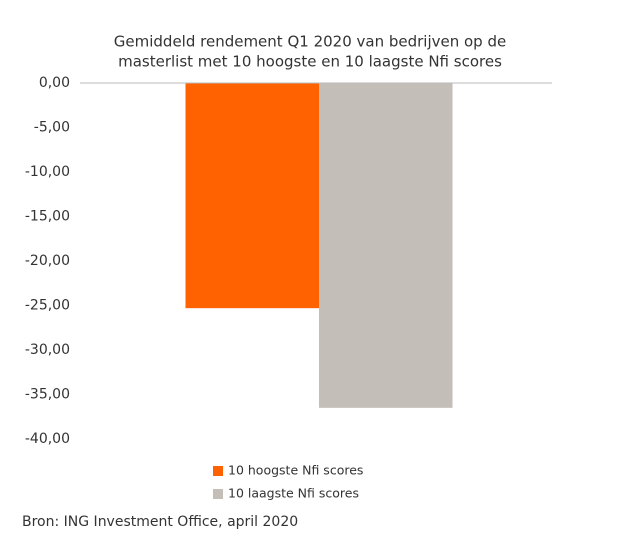 This screenshot has height=540, width=618. Describe the element at coordinates (47, 306) in the screenshot. I see `y-tick-label: -25,00` at that location.